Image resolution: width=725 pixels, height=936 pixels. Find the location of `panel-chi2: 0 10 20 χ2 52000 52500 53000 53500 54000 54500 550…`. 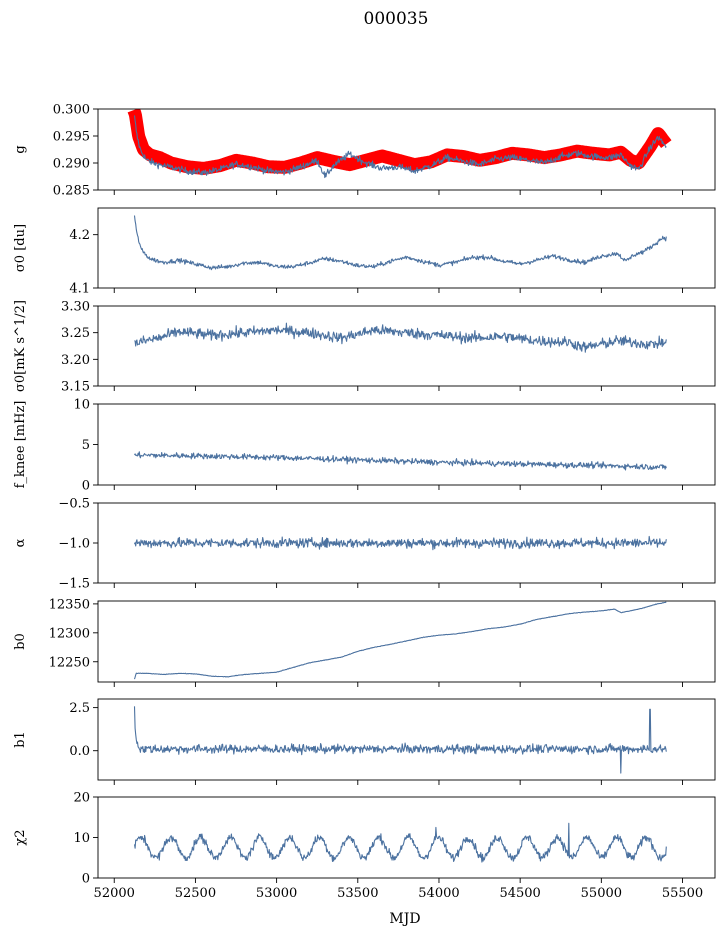

panel-chi2: 0 10 20 χ2 52000 52500 53000 53500 54000 54500 550… is located at coordinates (364, 846).